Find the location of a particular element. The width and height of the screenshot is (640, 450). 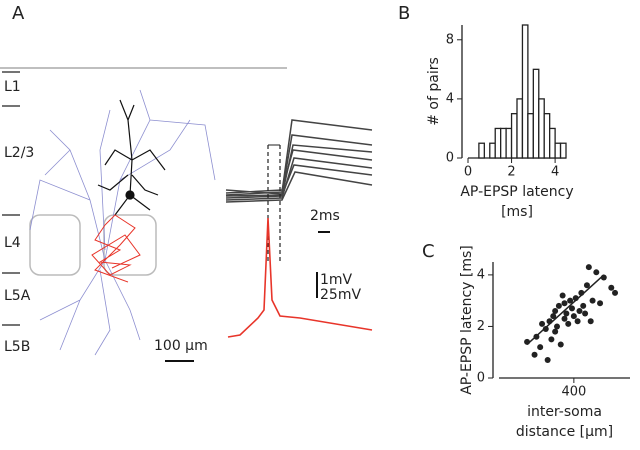

scale-label: 1mV is located at coordinates (336, 280).